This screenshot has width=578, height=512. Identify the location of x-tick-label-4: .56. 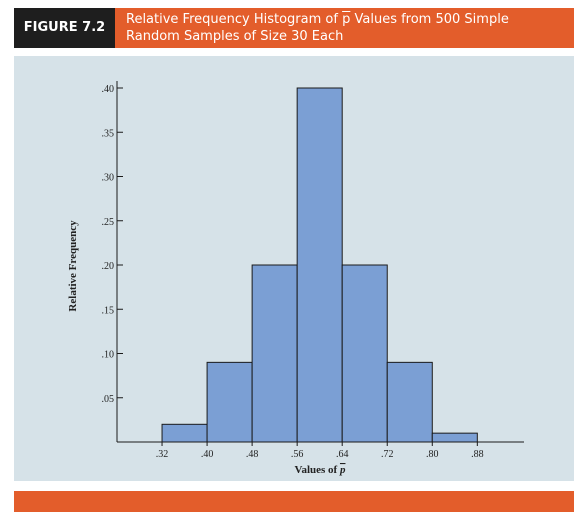
(297, 454).